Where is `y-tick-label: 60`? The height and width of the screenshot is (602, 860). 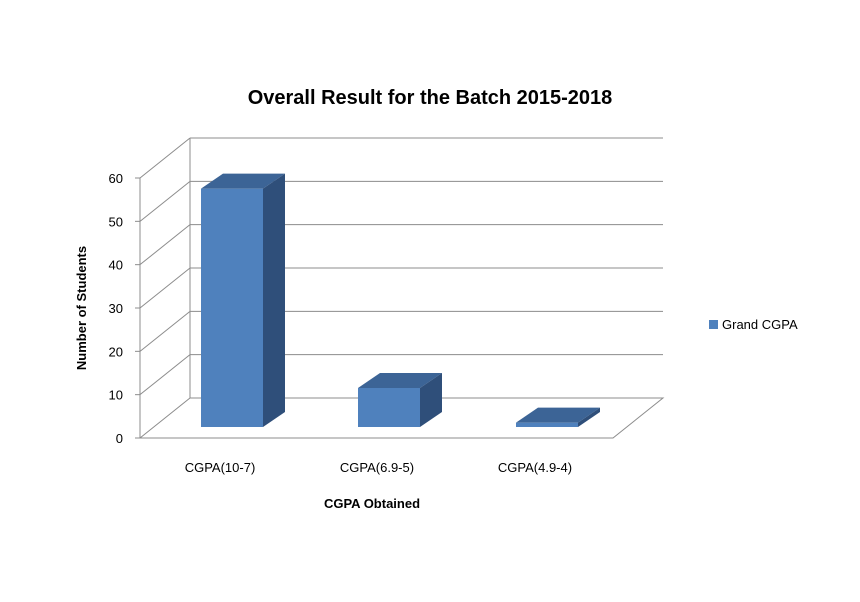
y-tick-label: 60 is located at coordinates (116, 178).